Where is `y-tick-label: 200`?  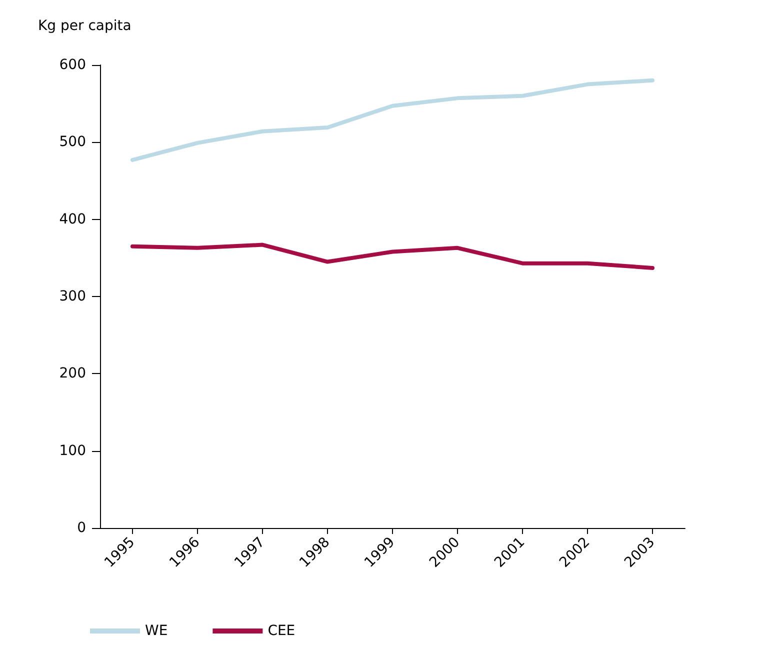 y-tick-label: 200 is located at coordinates (72, 374).